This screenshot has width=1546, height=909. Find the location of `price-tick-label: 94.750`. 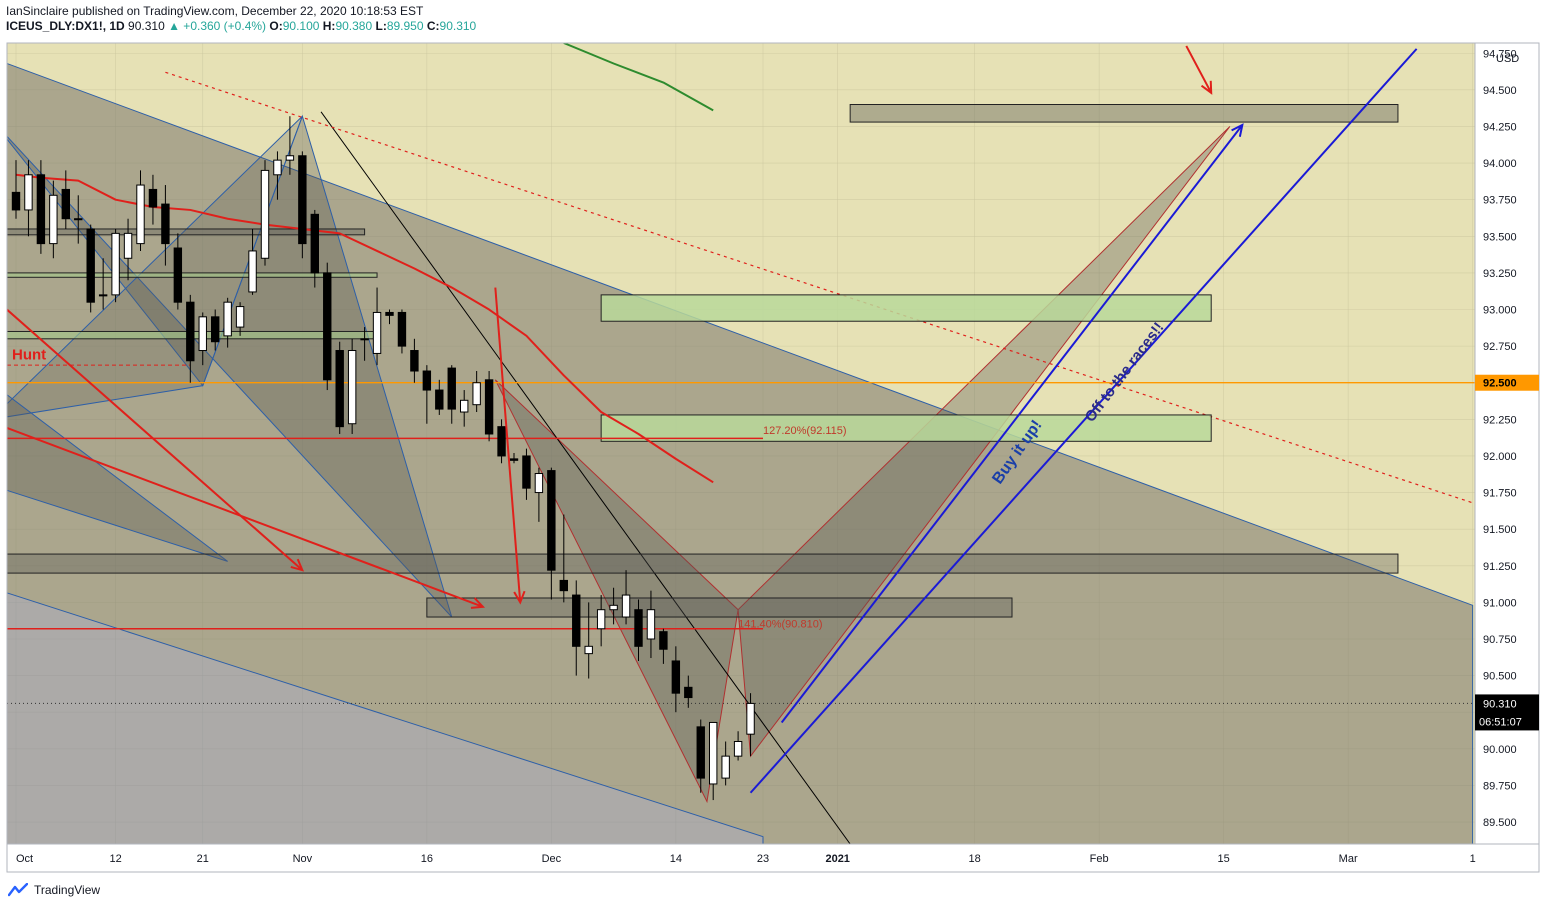

price-tick-label: 94.750 is located at coordinates (1500, 54).